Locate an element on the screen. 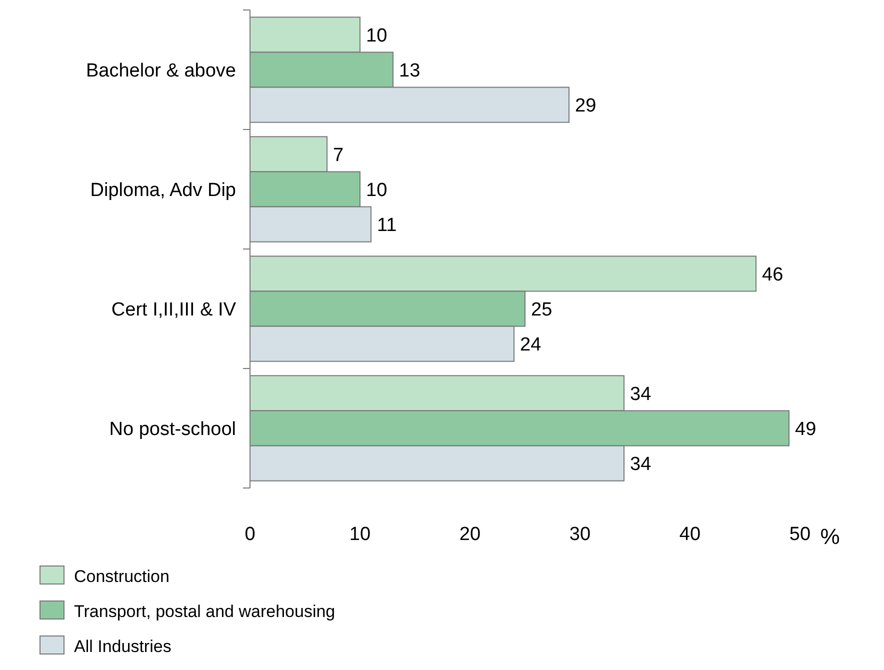 The width and height of the screenshot is (884, 670). y-tick-label: Diploma, Adv Dip is located at coordinates (163, 190).